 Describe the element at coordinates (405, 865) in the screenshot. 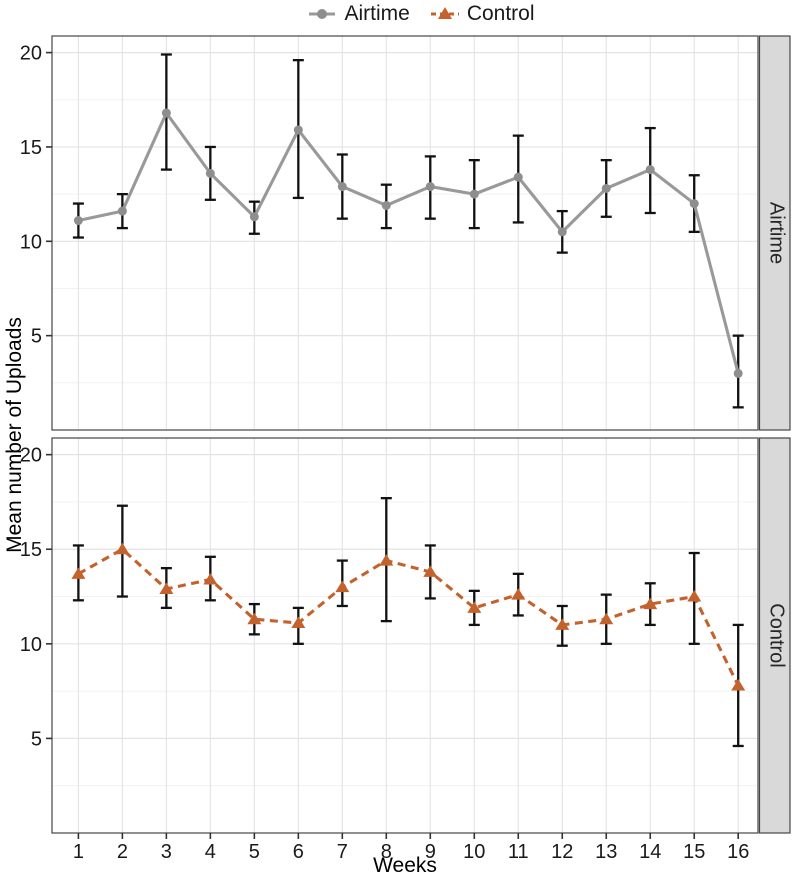

I see `x-axis-title: Weeks` at that location.